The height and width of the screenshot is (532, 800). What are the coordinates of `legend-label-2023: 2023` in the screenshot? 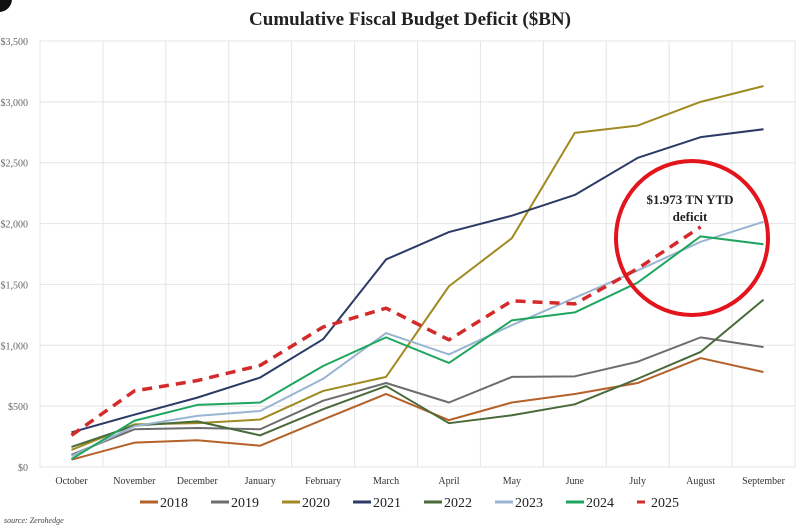 It's located at (529, 503).